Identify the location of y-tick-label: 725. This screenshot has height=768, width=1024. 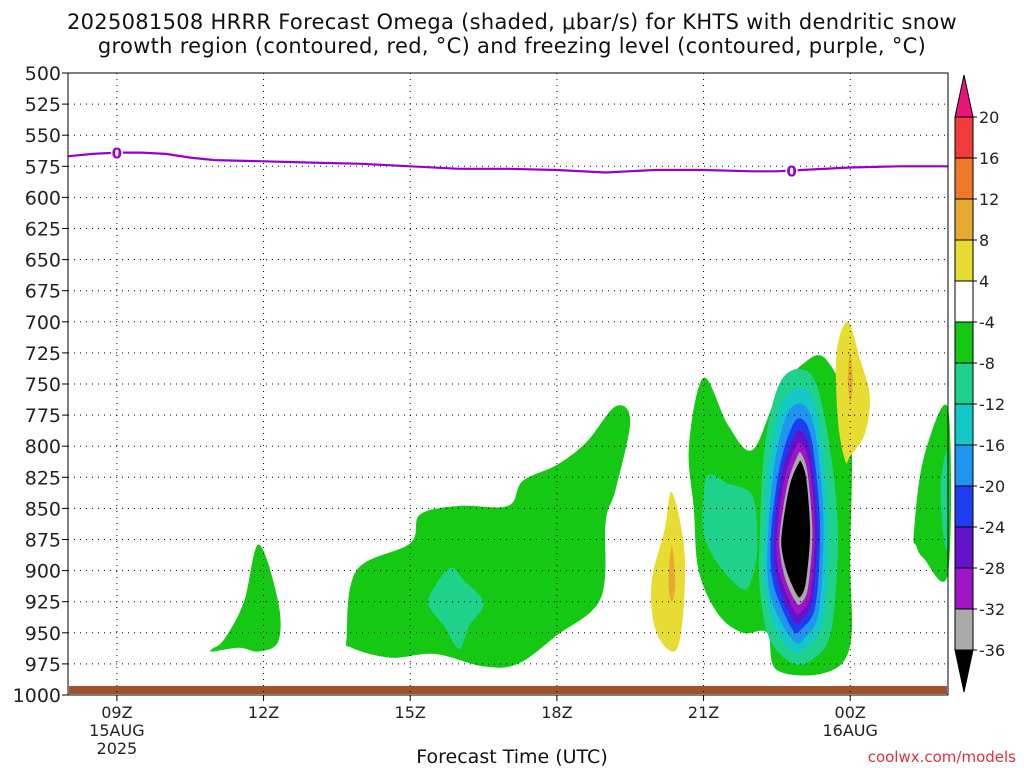
(43, 354).